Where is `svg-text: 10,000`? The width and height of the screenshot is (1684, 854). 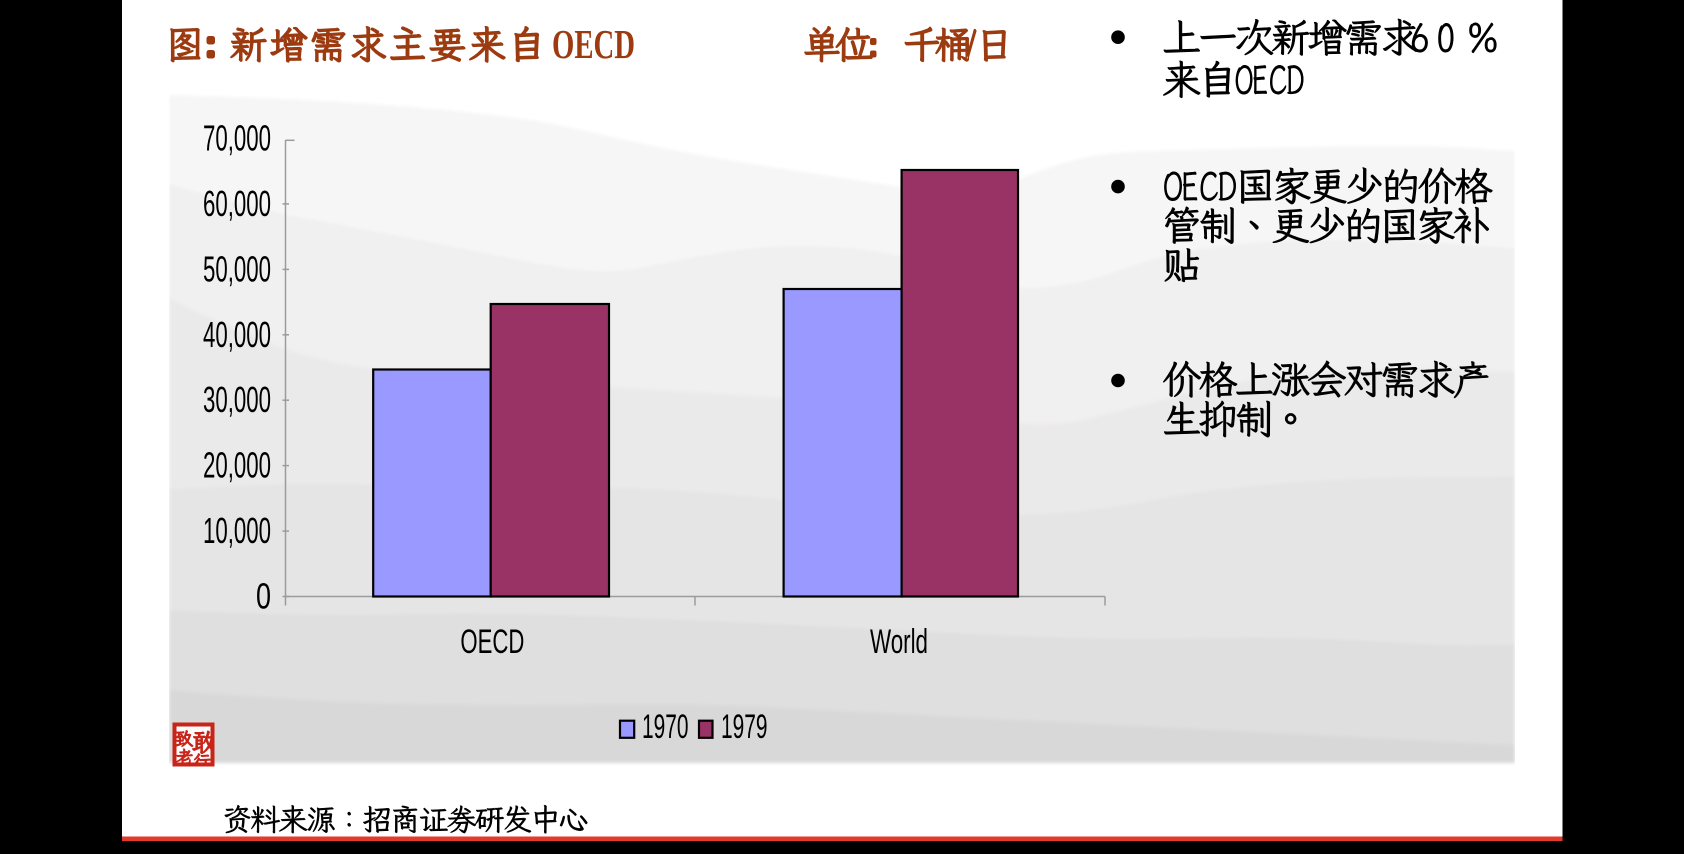 svg-text: 10,000 is located at coordinates (237, 530).